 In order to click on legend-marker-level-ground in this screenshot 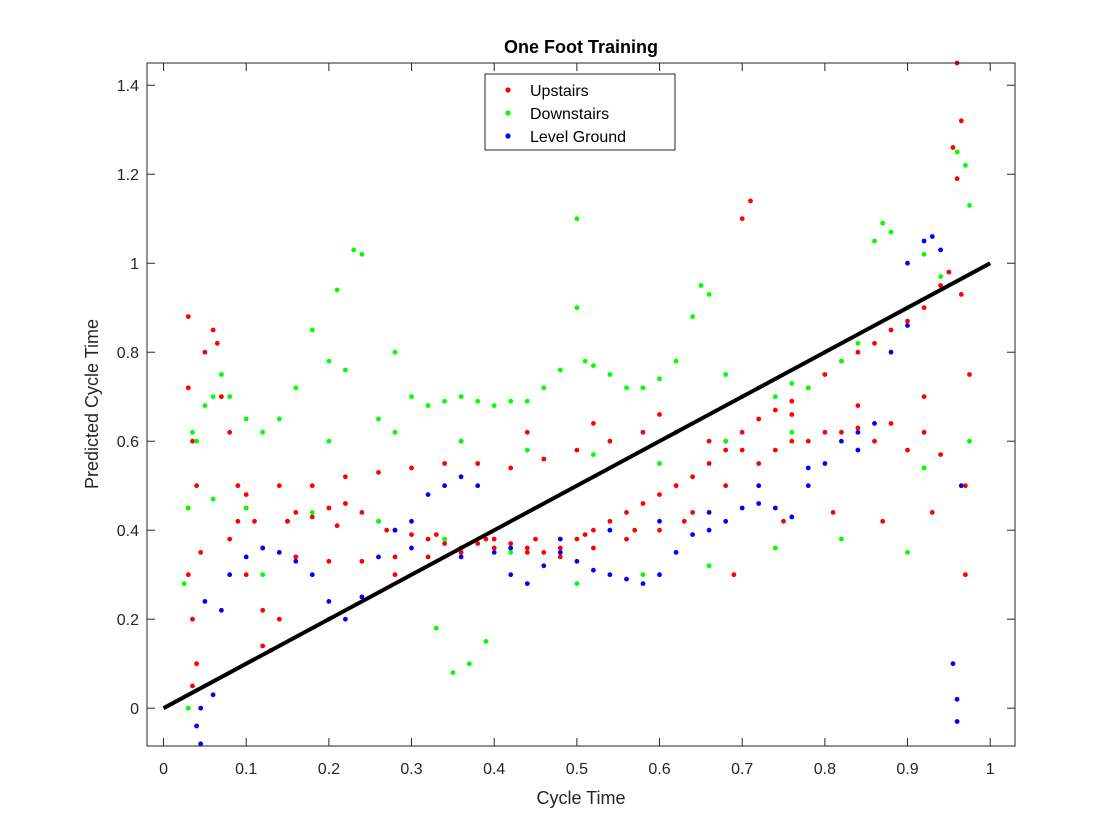, I will do `click(508, 136)`.